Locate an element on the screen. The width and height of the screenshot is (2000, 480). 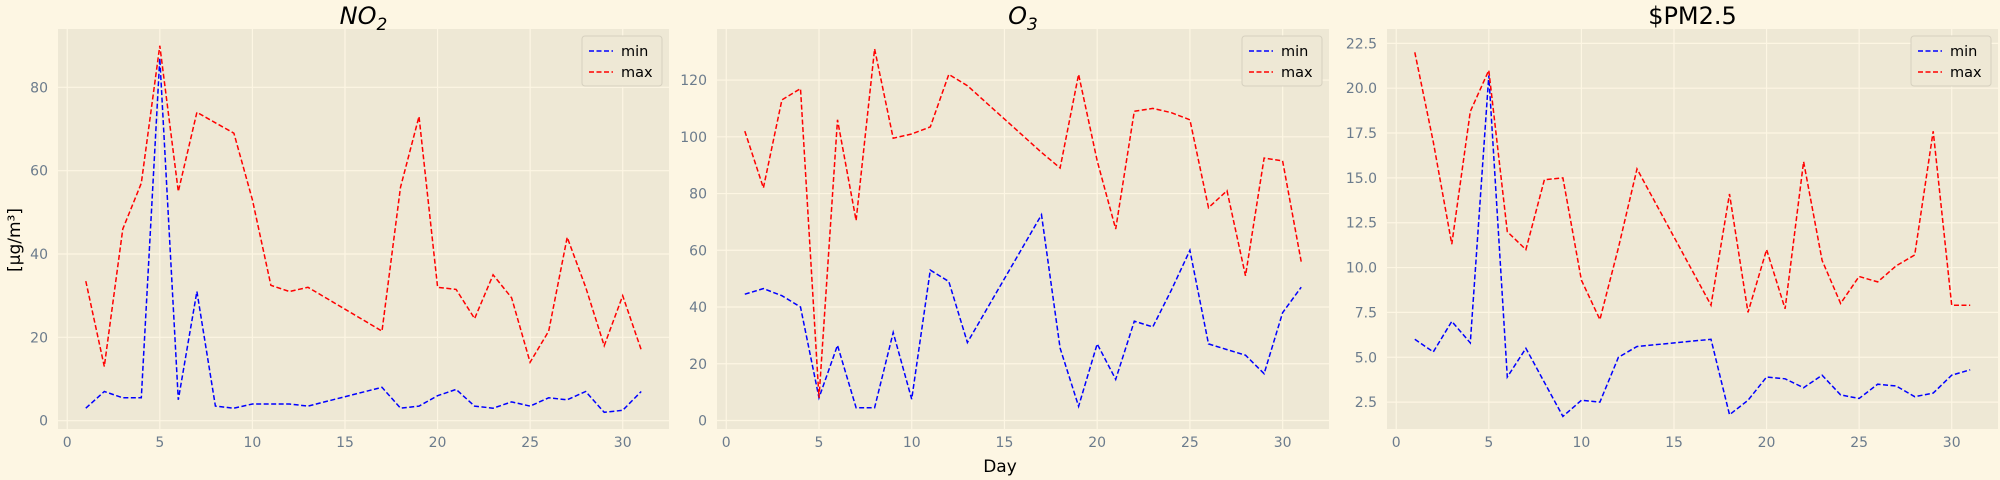
y-tick-label: 7.5 is located at coordinates (1366, 313).